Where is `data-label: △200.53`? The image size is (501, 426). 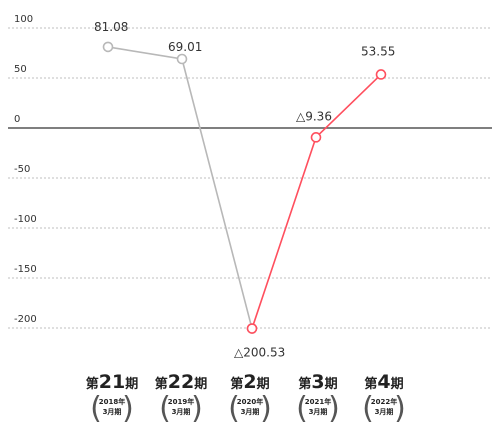 data-label: △200.53 is located at coordinates (259, 353).